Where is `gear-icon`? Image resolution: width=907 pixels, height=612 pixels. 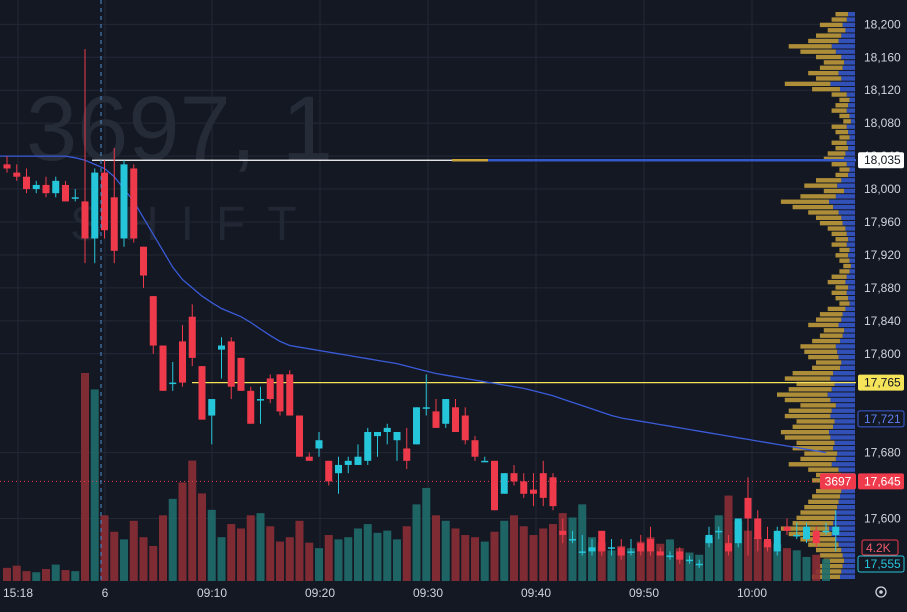
gear-icon is located at coordinates (881, 592).